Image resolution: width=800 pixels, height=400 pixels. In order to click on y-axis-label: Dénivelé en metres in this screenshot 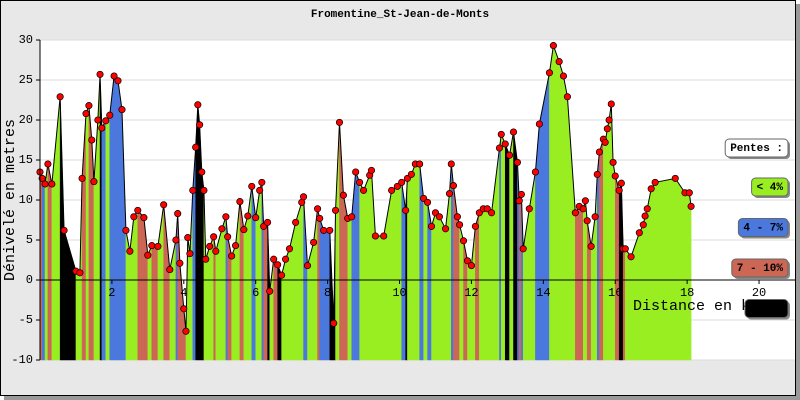, I will do `click(10, 200)`.